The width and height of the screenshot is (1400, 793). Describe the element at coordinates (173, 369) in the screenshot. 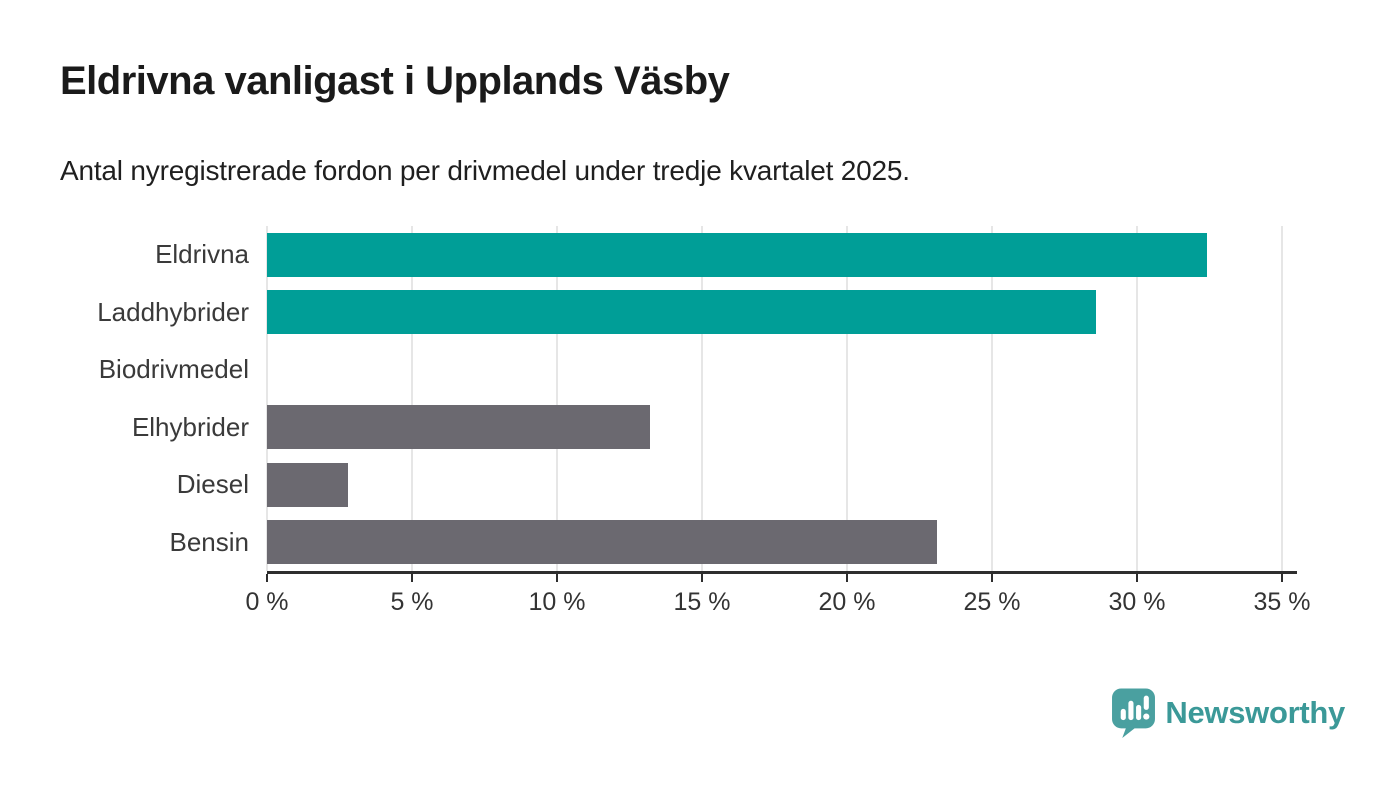

I see `category-label-biodrivmedel: Biodrivmedel` at that location.